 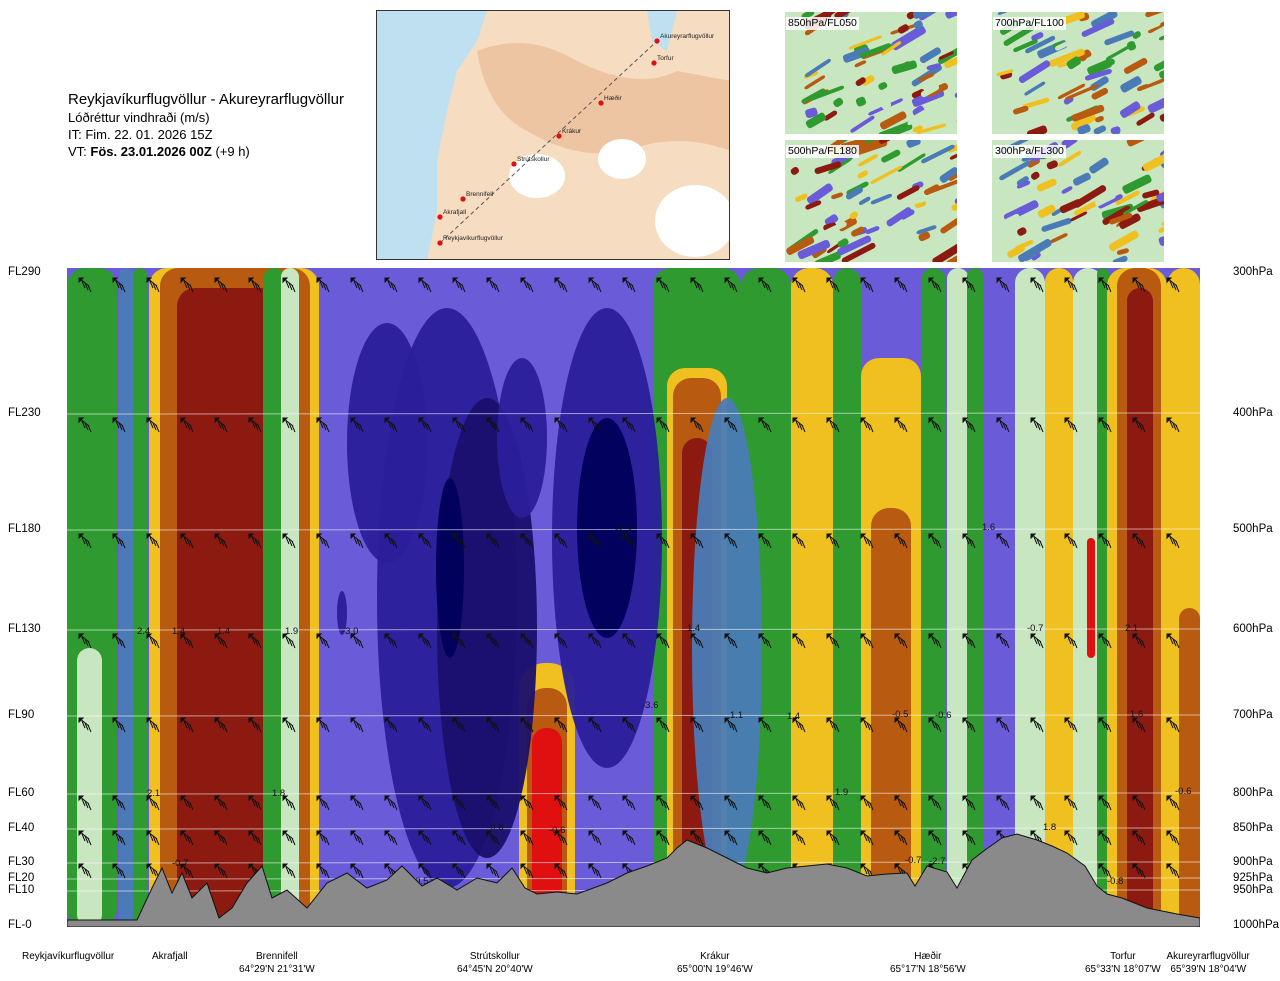 I want to click on panel-500-field, so click(x=871, y=201).